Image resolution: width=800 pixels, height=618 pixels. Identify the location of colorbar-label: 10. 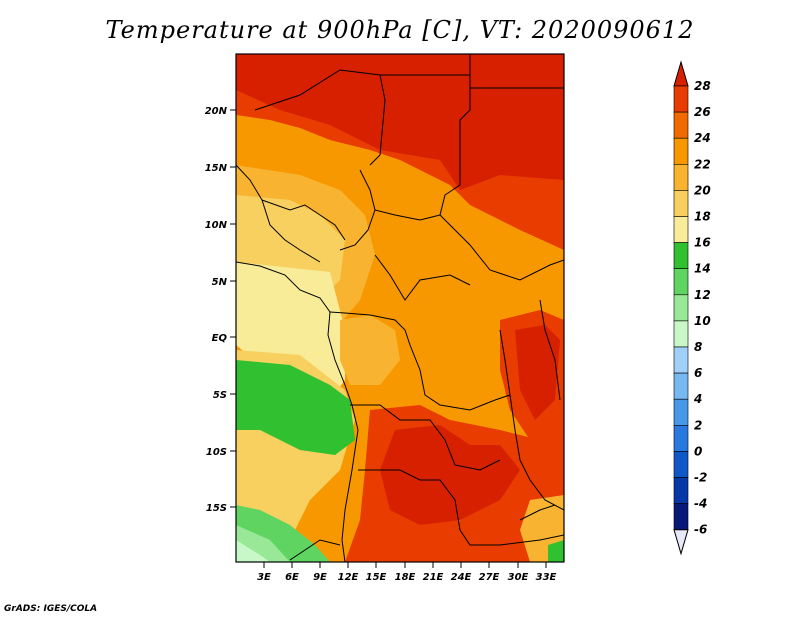
(702, 321).